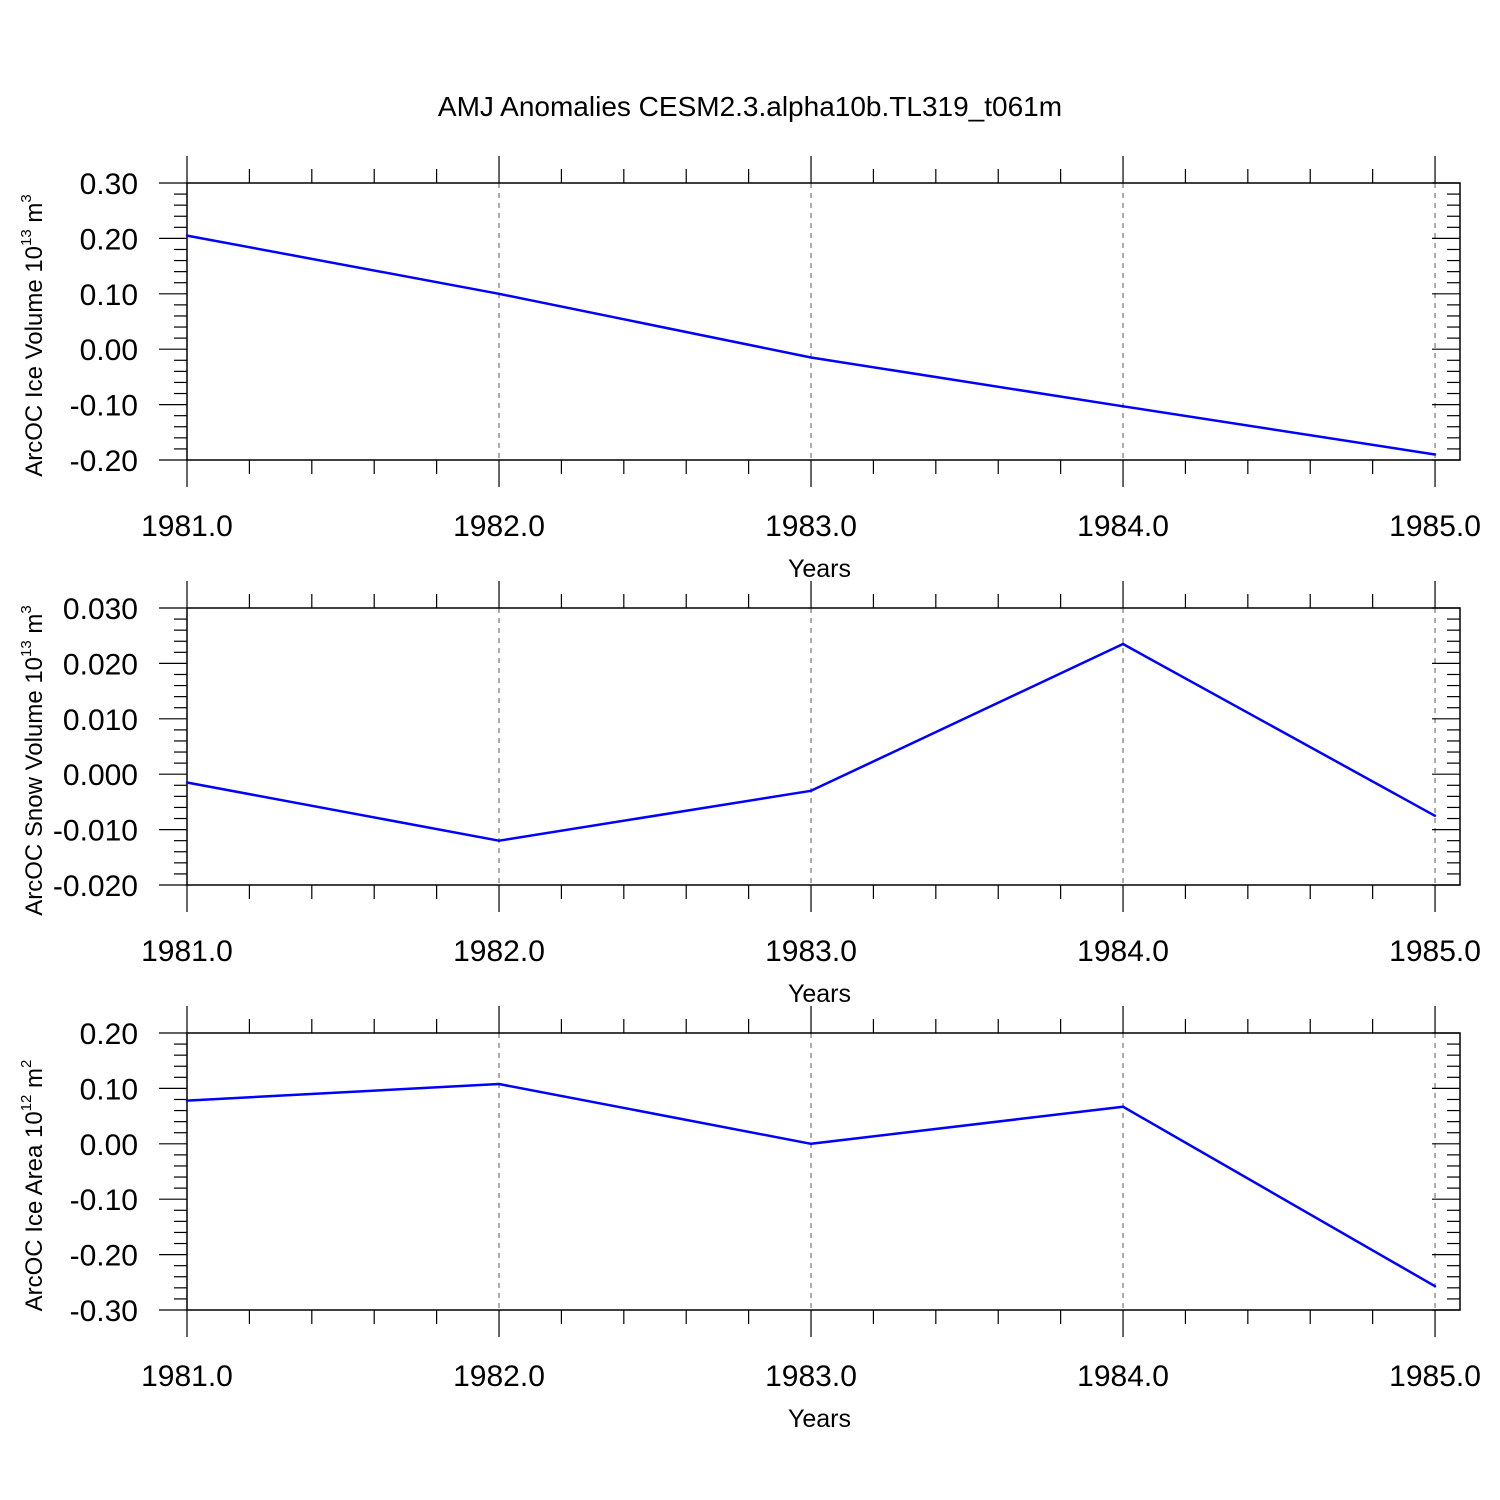 The width and height of the screenshot is (1500, 1500). Describe the element at coordinates (104, 1311) in the screenshot. I see `y-tick-label: -0.30` at that location.